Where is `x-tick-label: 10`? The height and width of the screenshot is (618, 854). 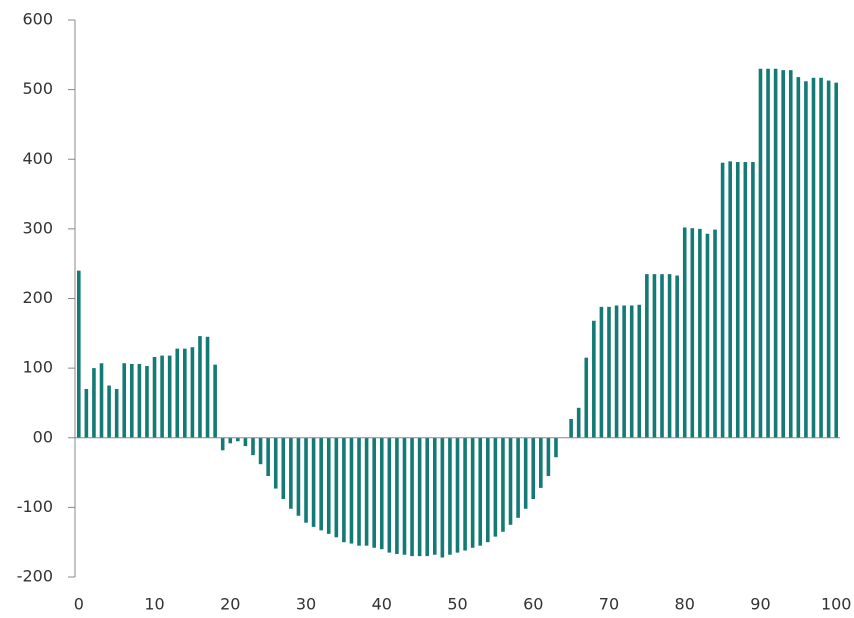 x-tick-label: 10 is located at coordinates (154, 604).